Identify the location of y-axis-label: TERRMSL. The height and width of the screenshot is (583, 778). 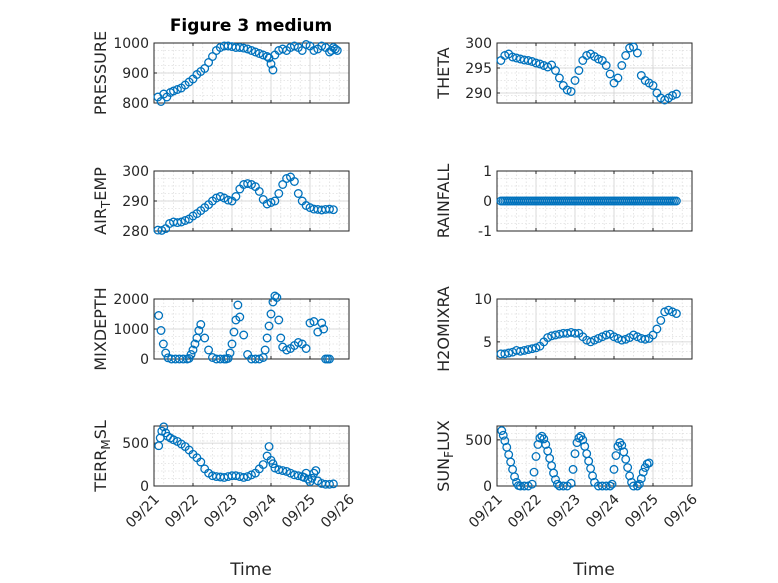
(102, 456).